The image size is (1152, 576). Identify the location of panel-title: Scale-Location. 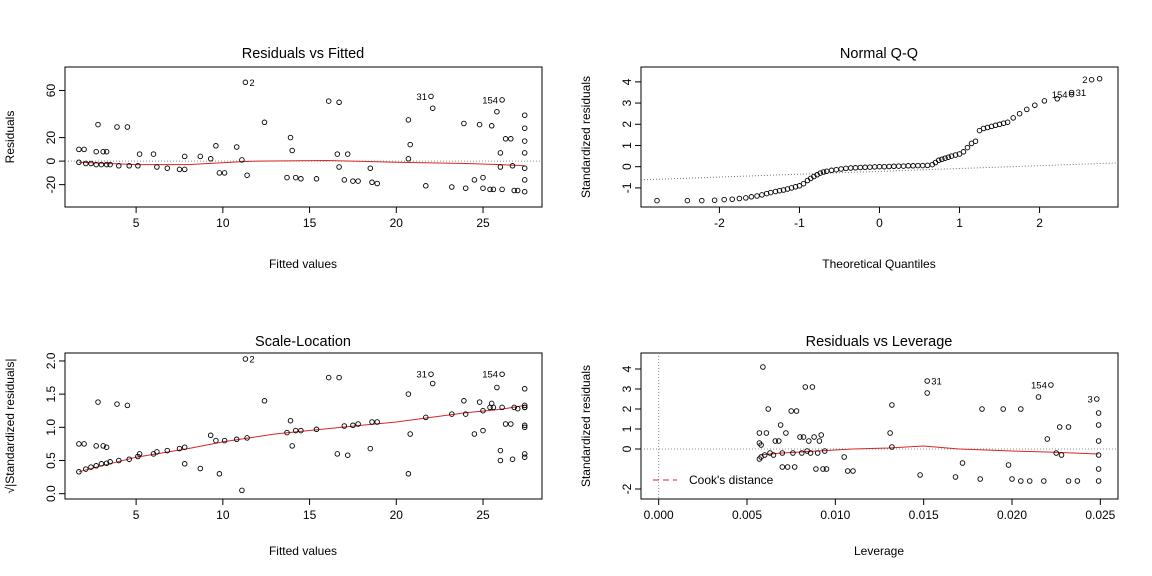
(303, 342).